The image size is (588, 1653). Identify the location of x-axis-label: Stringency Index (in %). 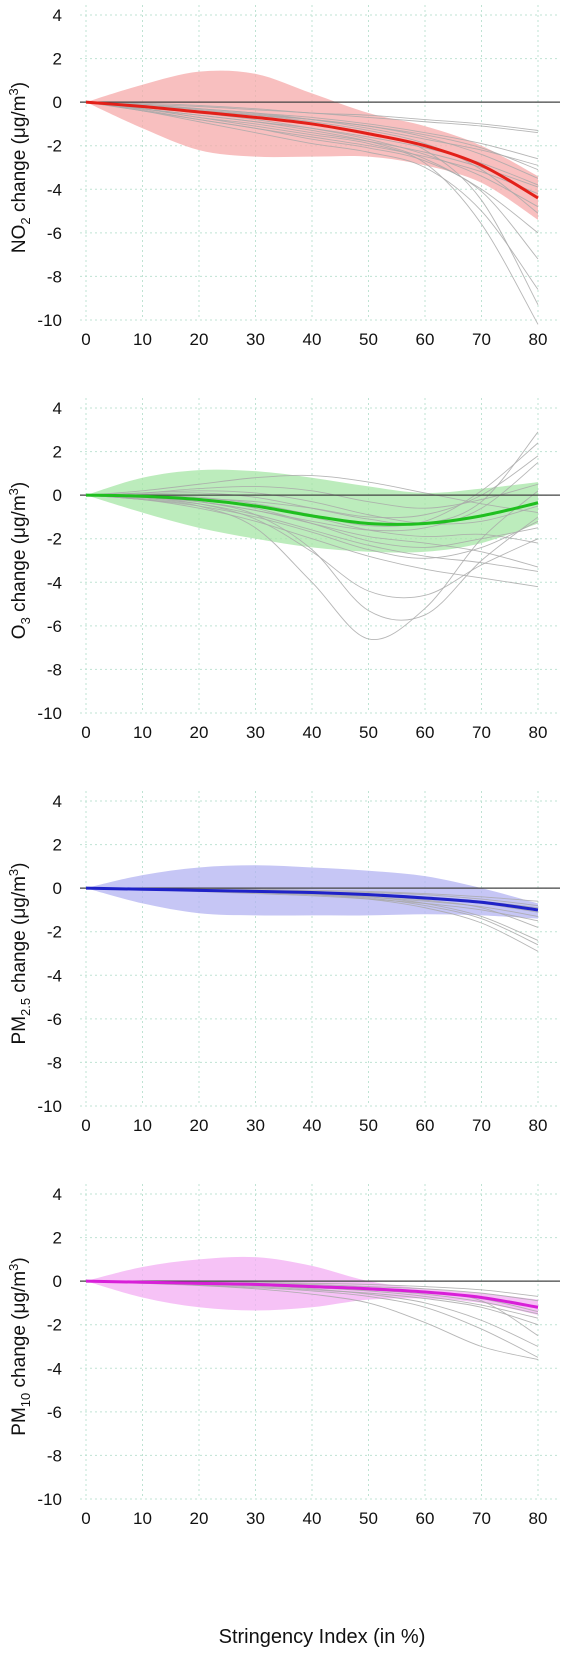
(322, 1637).